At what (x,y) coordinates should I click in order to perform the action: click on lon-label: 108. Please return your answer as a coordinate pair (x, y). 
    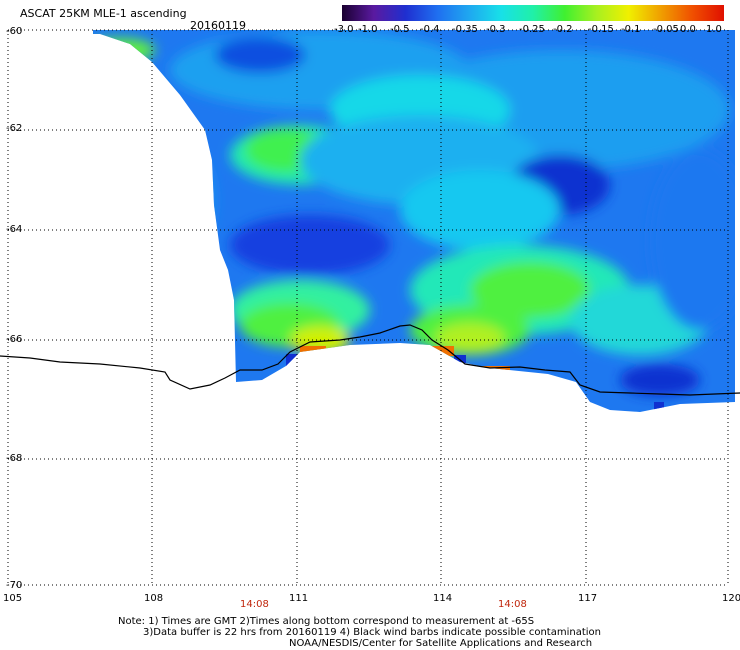
    Looking at the image, I should click on (154, 598).